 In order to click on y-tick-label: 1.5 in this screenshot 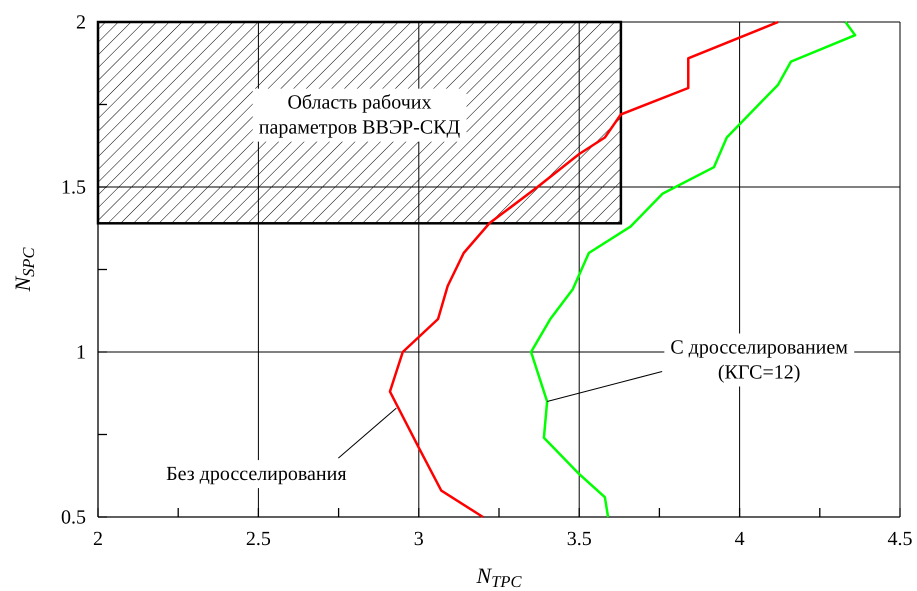, I will do `click(73, 187)`.